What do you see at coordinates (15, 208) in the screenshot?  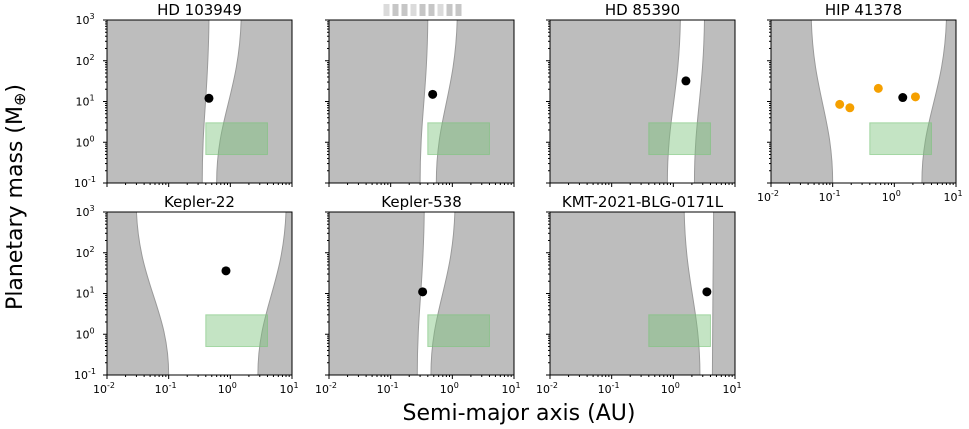 I see `y-axis-label-main: Planetary mass (M` at bounding box center [15, 208].